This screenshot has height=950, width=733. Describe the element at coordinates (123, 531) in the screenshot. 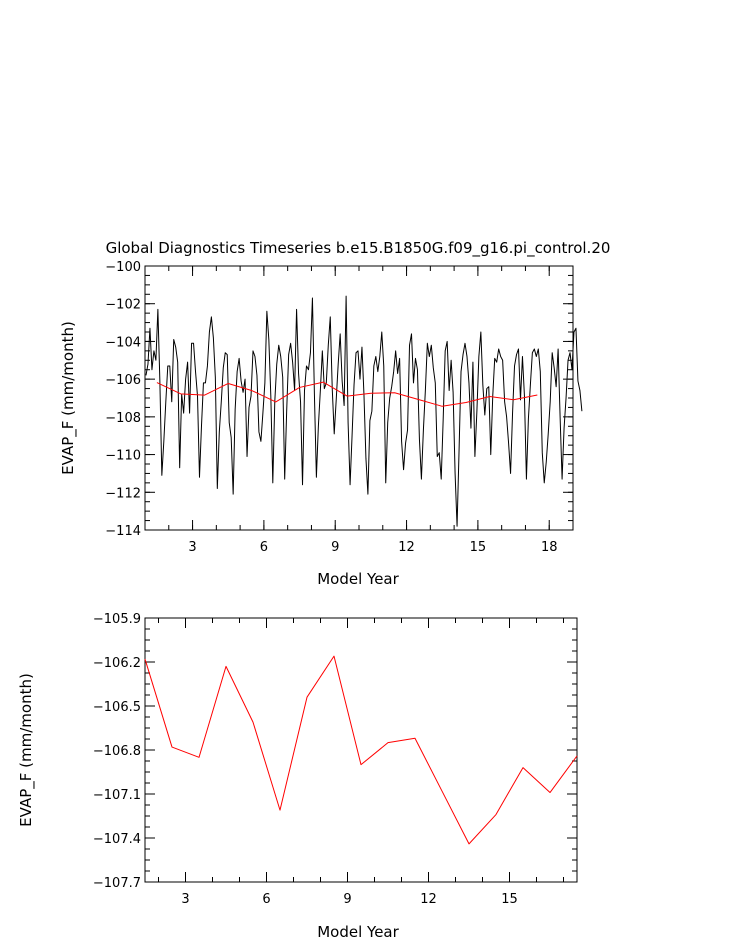

I see `y-tick-label: −114` at that location.